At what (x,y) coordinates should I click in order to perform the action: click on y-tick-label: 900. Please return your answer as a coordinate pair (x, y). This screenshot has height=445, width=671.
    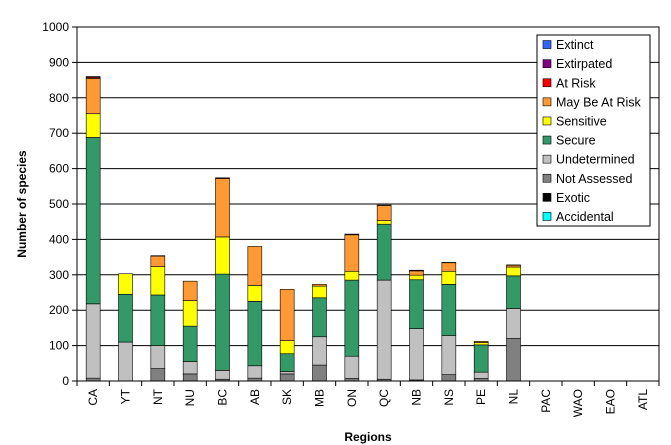
    Looking at the image, I should click on (59, 62).